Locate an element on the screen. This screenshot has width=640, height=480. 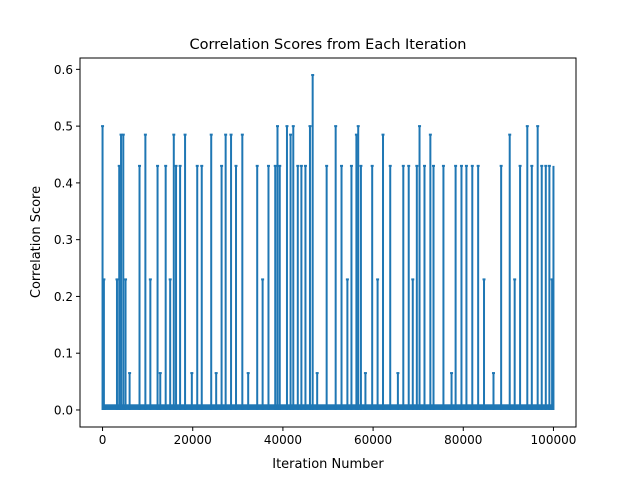
y-tick-label: 0.1 is located at coordinates (63, 354).